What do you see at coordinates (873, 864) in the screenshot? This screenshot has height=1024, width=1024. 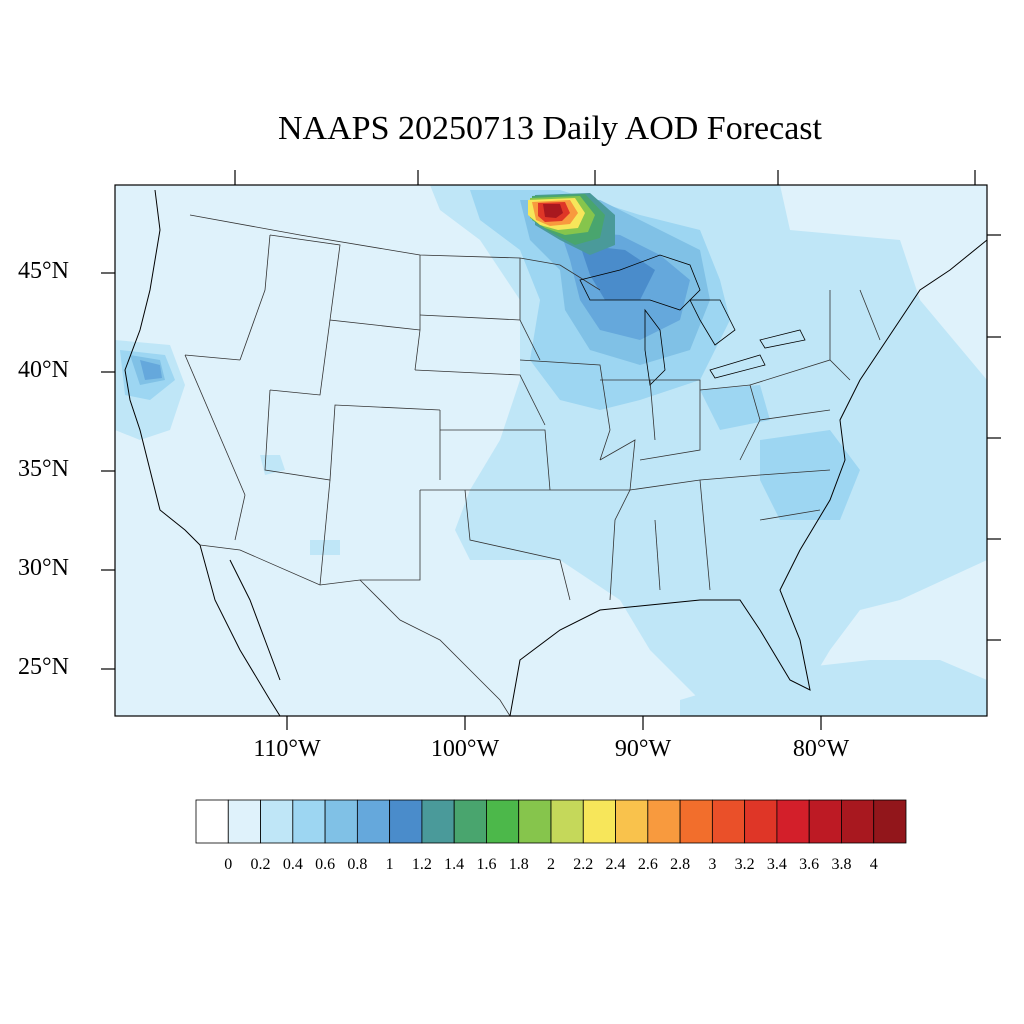 I see `colorbar-label: 4` at bounding box center [873, 864].